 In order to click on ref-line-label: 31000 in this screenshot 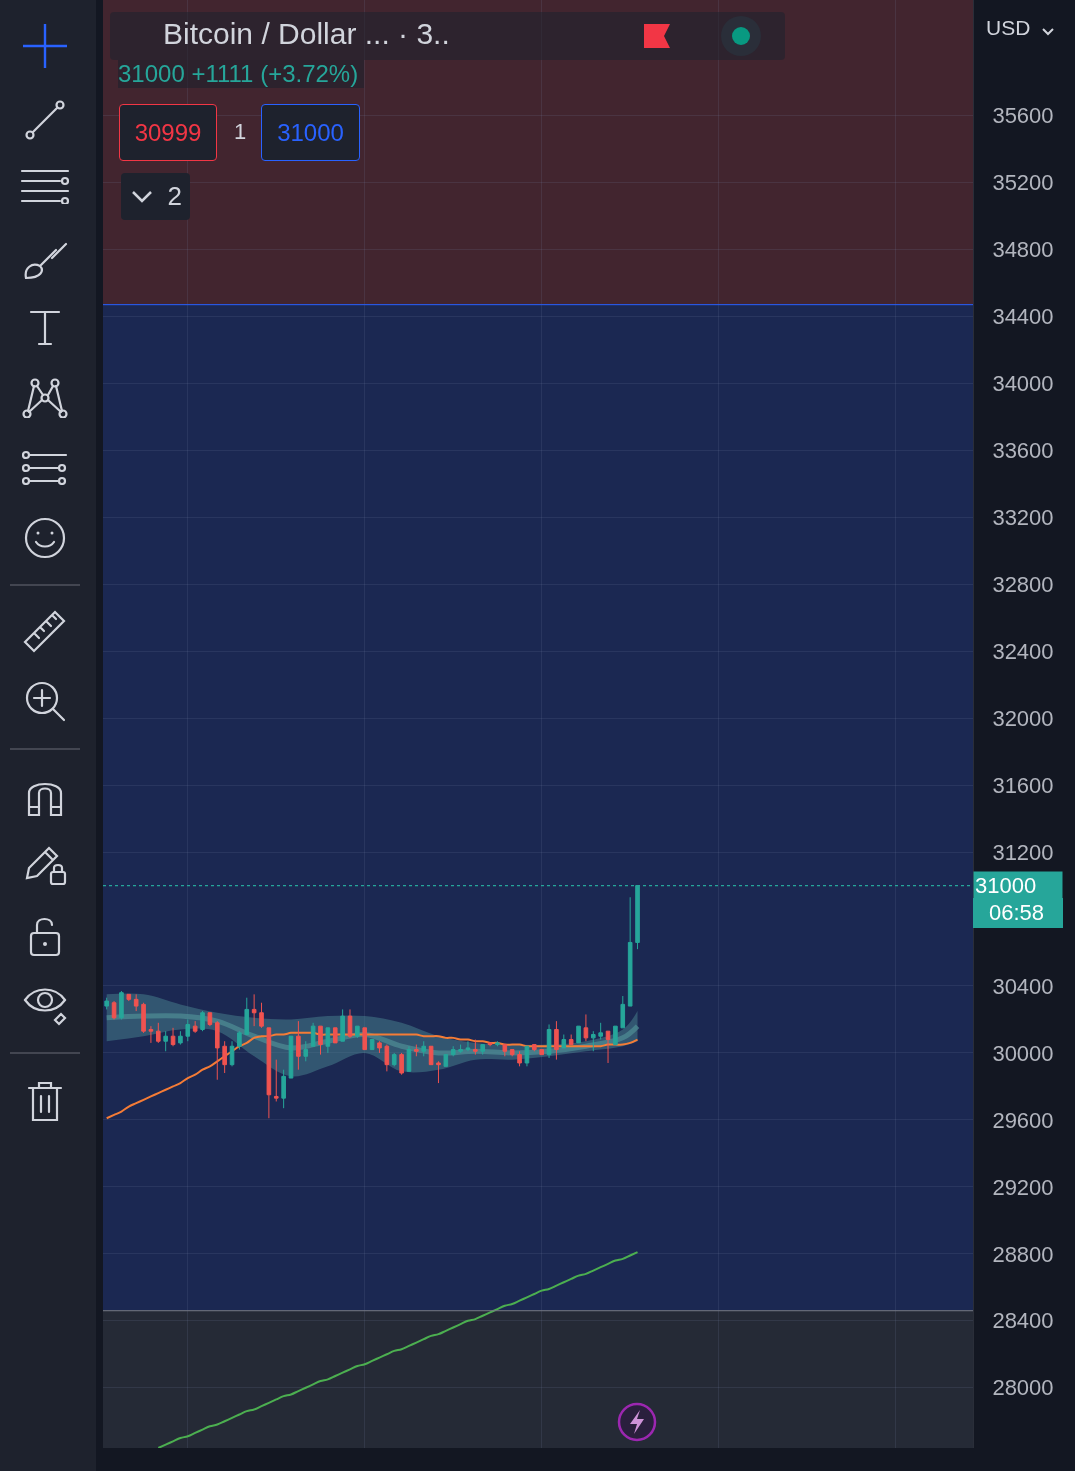, I will do `click(1006, 885)`.